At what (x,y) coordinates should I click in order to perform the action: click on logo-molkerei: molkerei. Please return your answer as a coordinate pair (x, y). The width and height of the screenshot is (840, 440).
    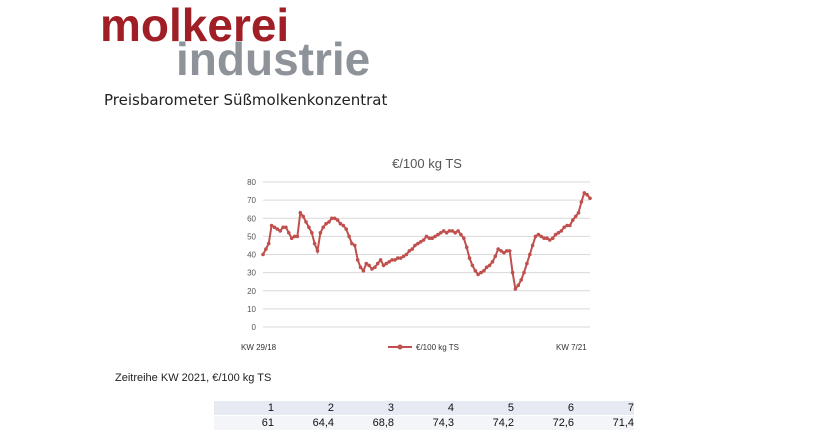
    Looking at the image, I should click on (195, 25).